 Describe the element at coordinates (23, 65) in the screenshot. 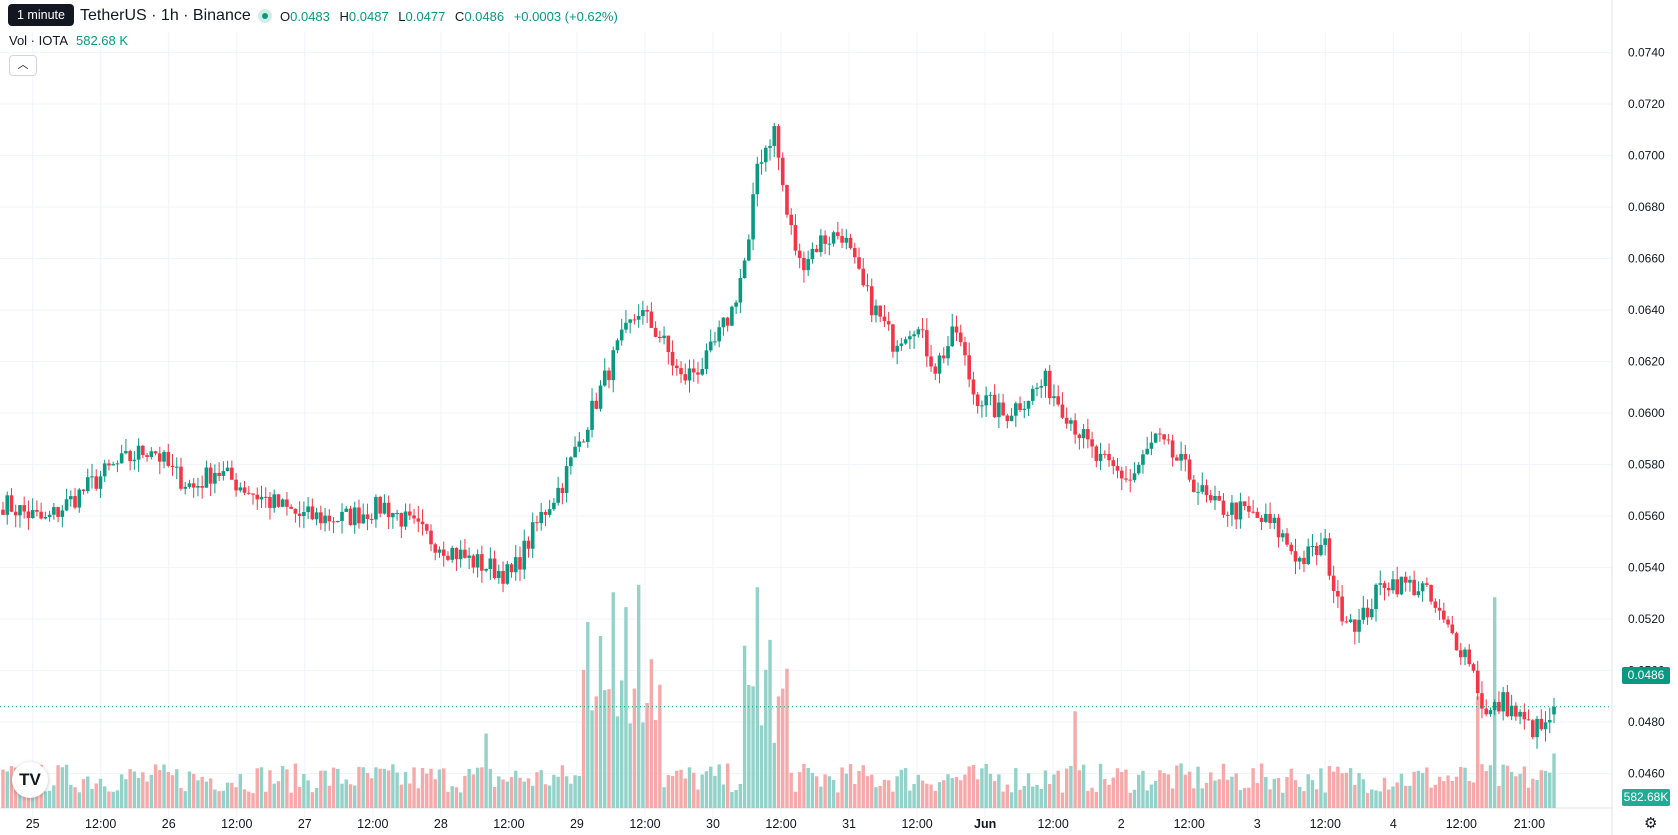

I see `collapse-legend-button: ︿` at that location.